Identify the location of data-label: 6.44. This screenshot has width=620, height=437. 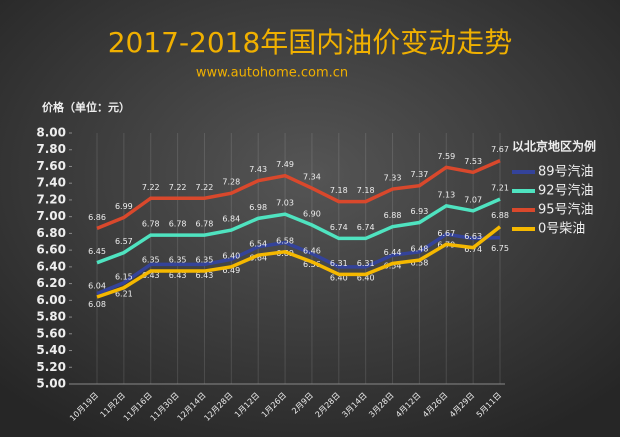
(393, 252).